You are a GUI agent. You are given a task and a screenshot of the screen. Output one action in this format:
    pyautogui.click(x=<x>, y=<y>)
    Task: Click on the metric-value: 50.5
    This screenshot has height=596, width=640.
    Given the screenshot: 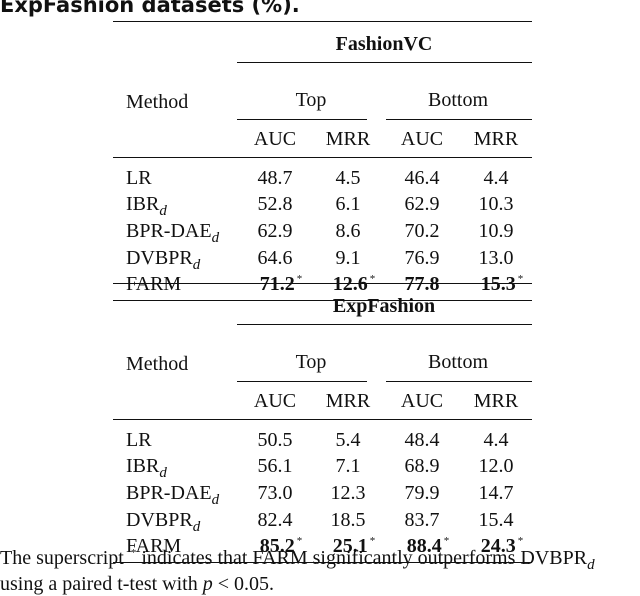 What is the action you would take?
    pyautogui.click(x=275, y=440)
    